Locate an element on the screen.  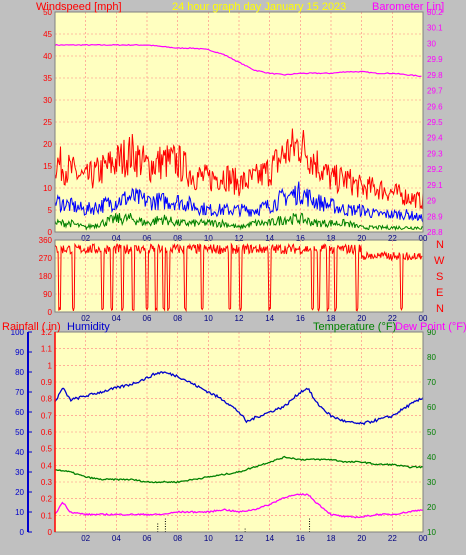
direction-axis-tick: 90 is located at coordinates (47, 294).